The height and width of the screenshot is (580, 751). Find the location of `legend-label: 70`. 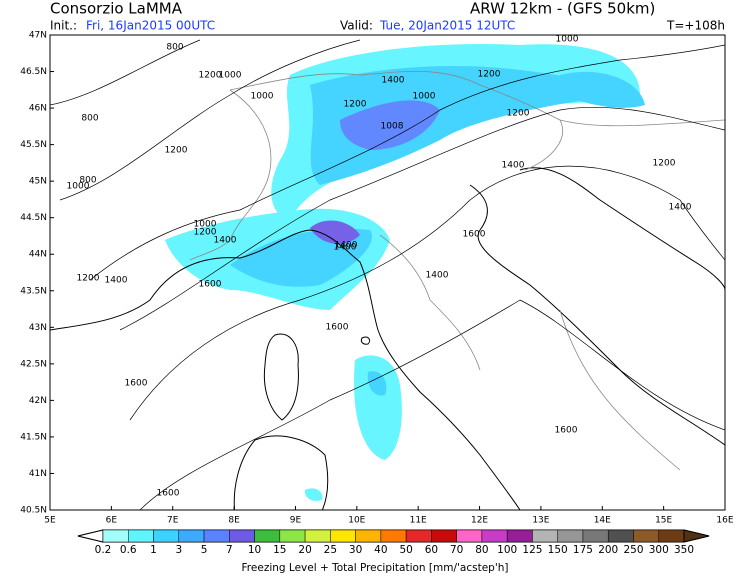

legend-label: 70 is located at coordinates (456, 550).